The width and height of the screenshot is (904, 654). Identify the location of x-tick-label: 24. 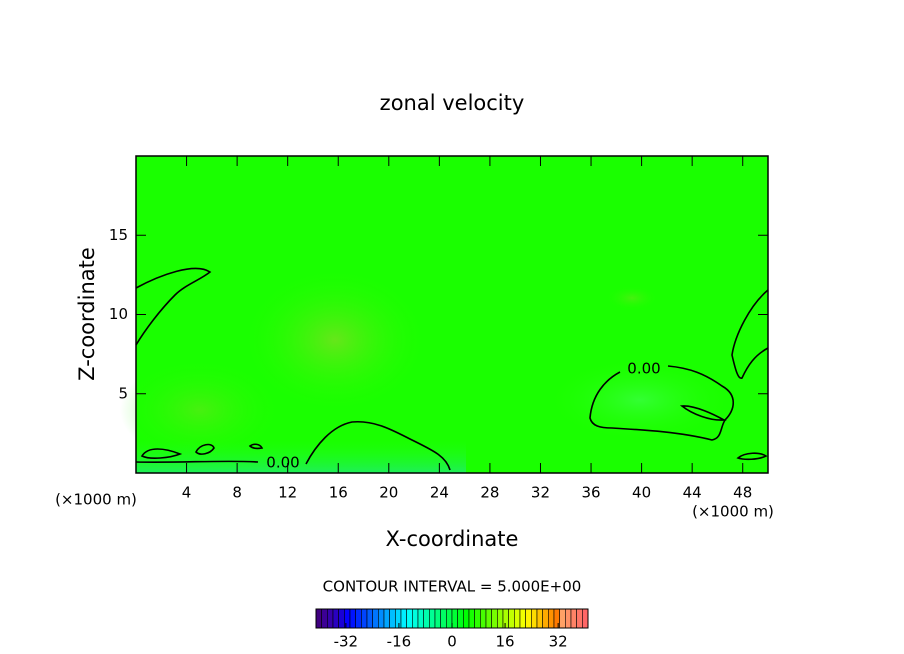
(439, 493).